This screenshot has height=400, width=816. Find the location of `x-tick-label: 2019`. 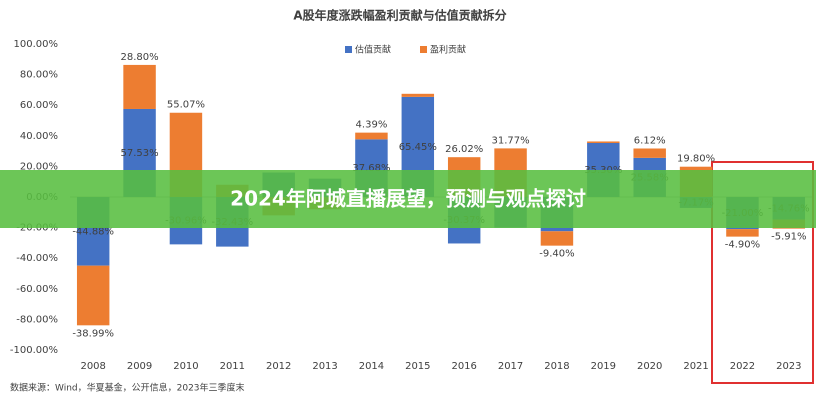

x-tick-label: 2019 is located at coordinates (603, 366).